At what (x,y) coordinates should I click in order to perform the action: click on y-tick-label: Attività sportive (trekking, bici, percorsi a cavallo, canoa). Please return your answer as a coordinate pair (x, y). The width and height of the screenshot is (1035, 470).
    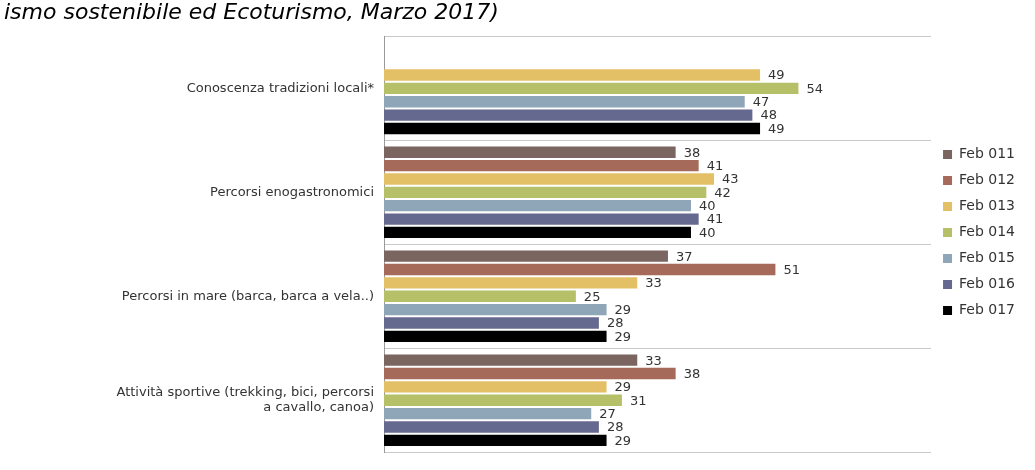
    Looking at the image, I should click on (245, 399).